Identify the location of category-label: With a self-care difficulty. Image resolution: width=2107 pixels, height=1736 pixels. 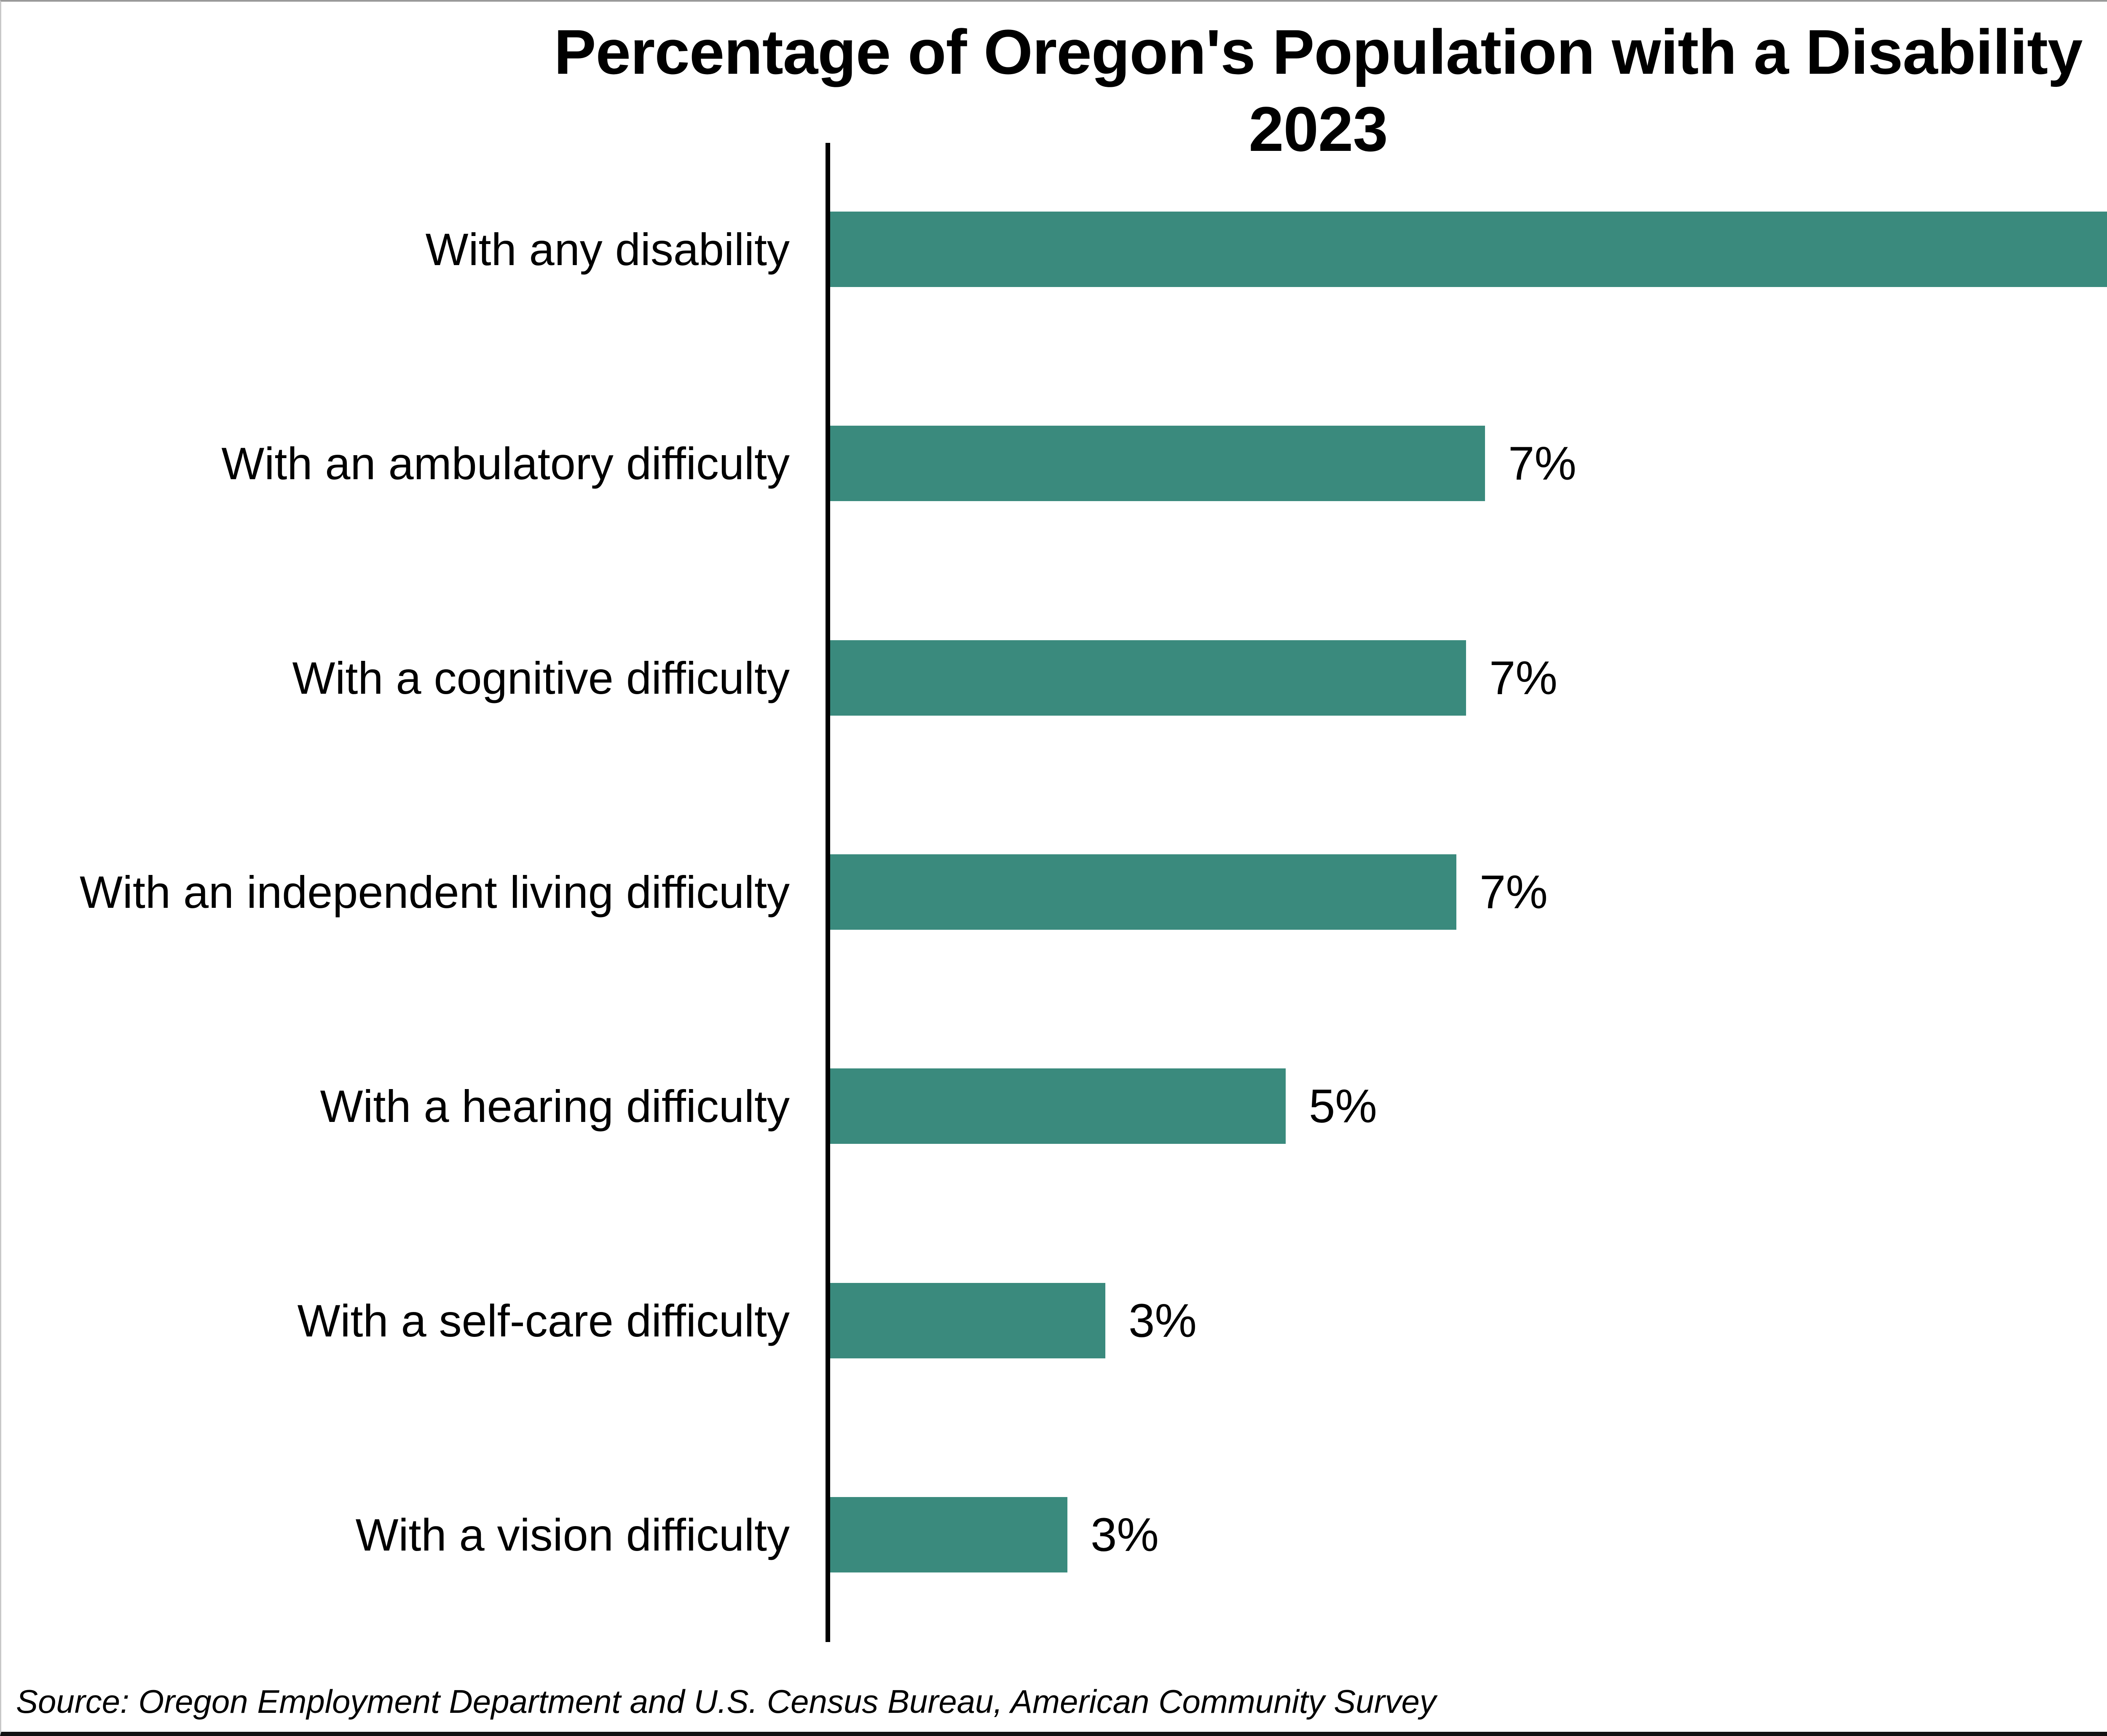
(543, 1321).